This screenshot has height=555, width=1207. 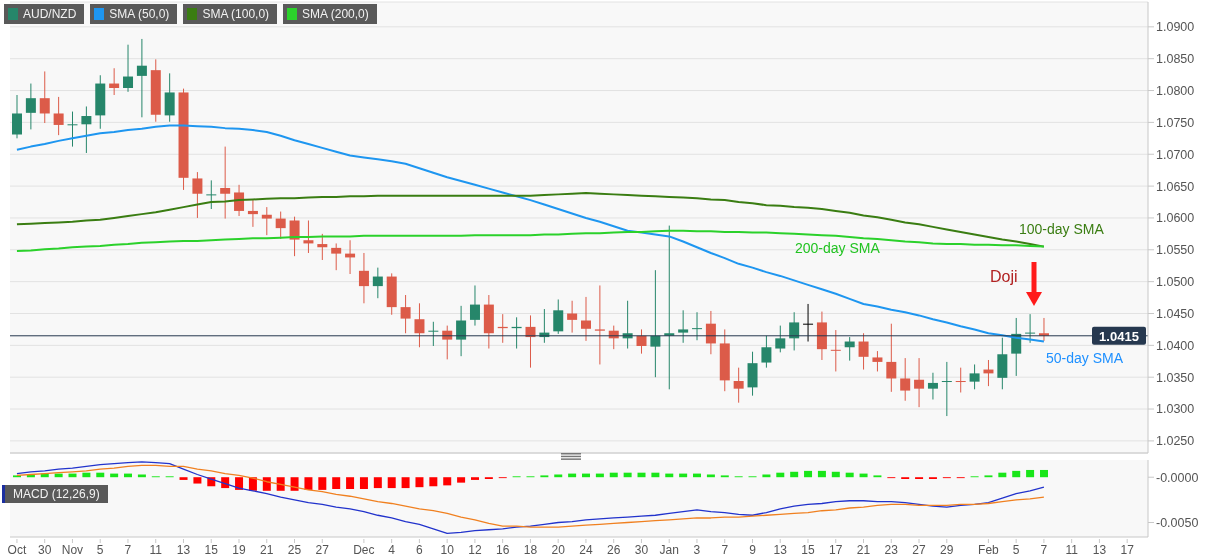 What do you see at coordinates (1061, 229) in the screenshot?
I see `annotation: 100-day SMA` at bounding box center [1061, 229].